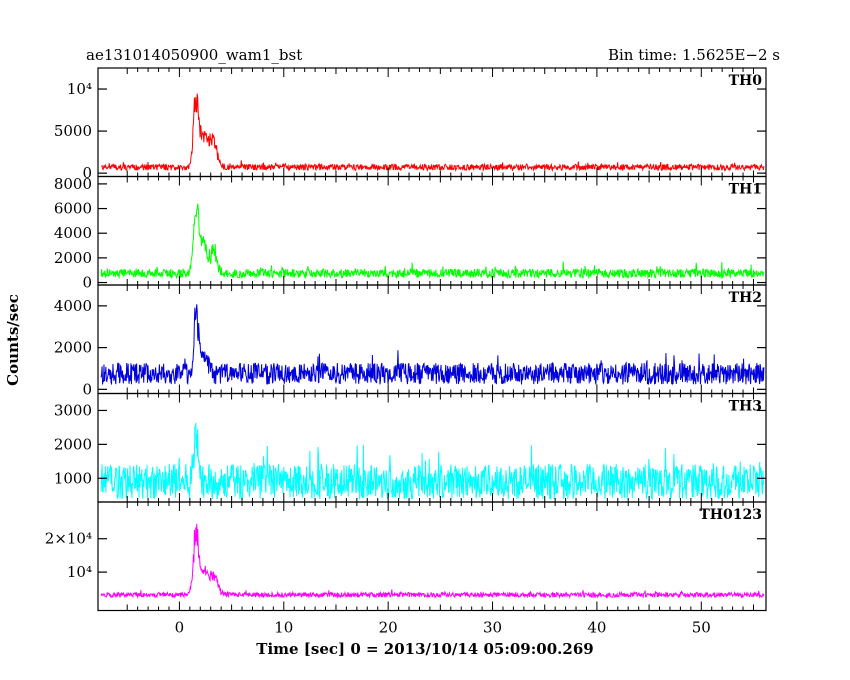 The width and height of the screenshot is (850, 680). What do you see at coordinates (388, 628) in the screenshot?
I see `x-tick-label: 20` at bounding box center [388, 628].